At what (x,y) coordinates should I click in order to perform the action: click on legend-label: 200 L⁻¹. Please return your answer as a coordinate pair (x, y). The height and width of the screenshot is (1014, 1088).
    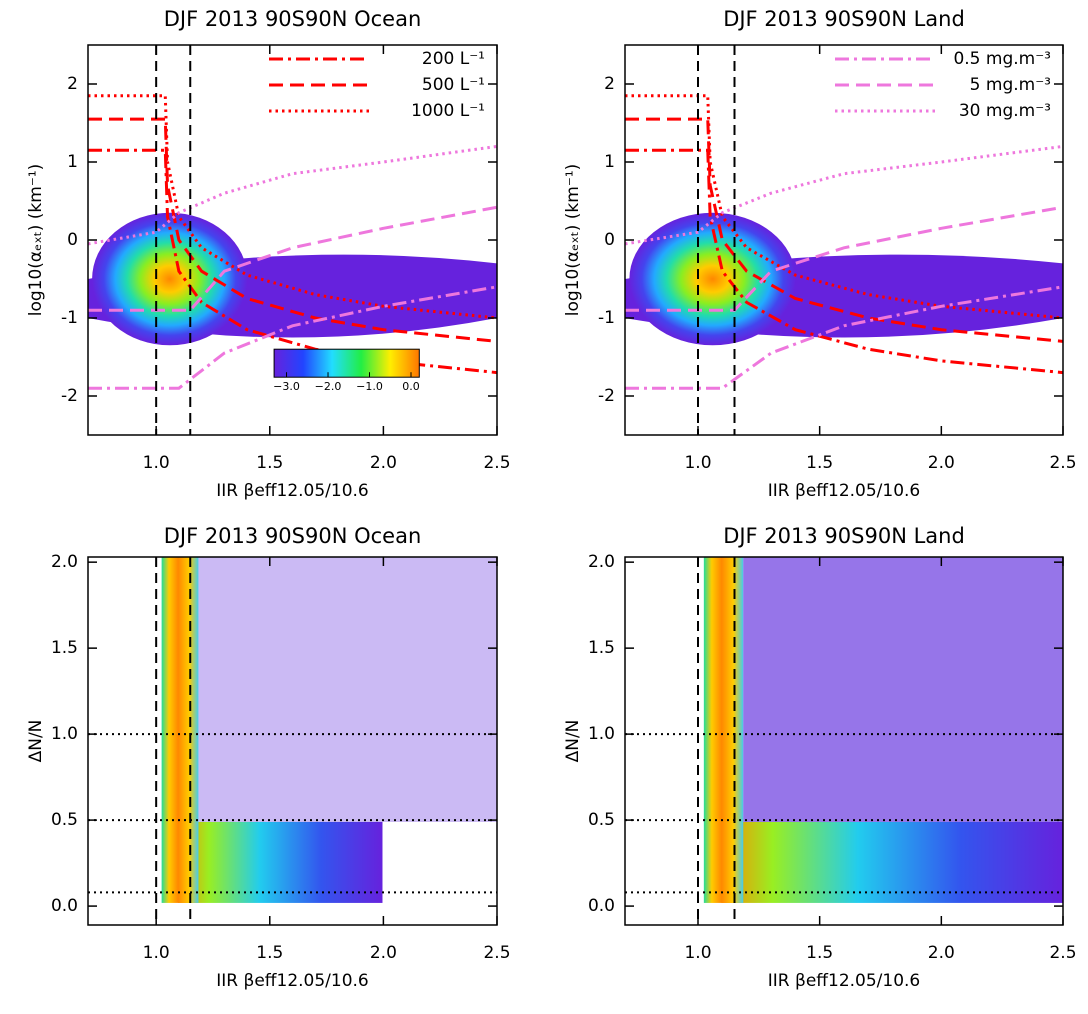
    Looking at the image, I should click on (453, 59).